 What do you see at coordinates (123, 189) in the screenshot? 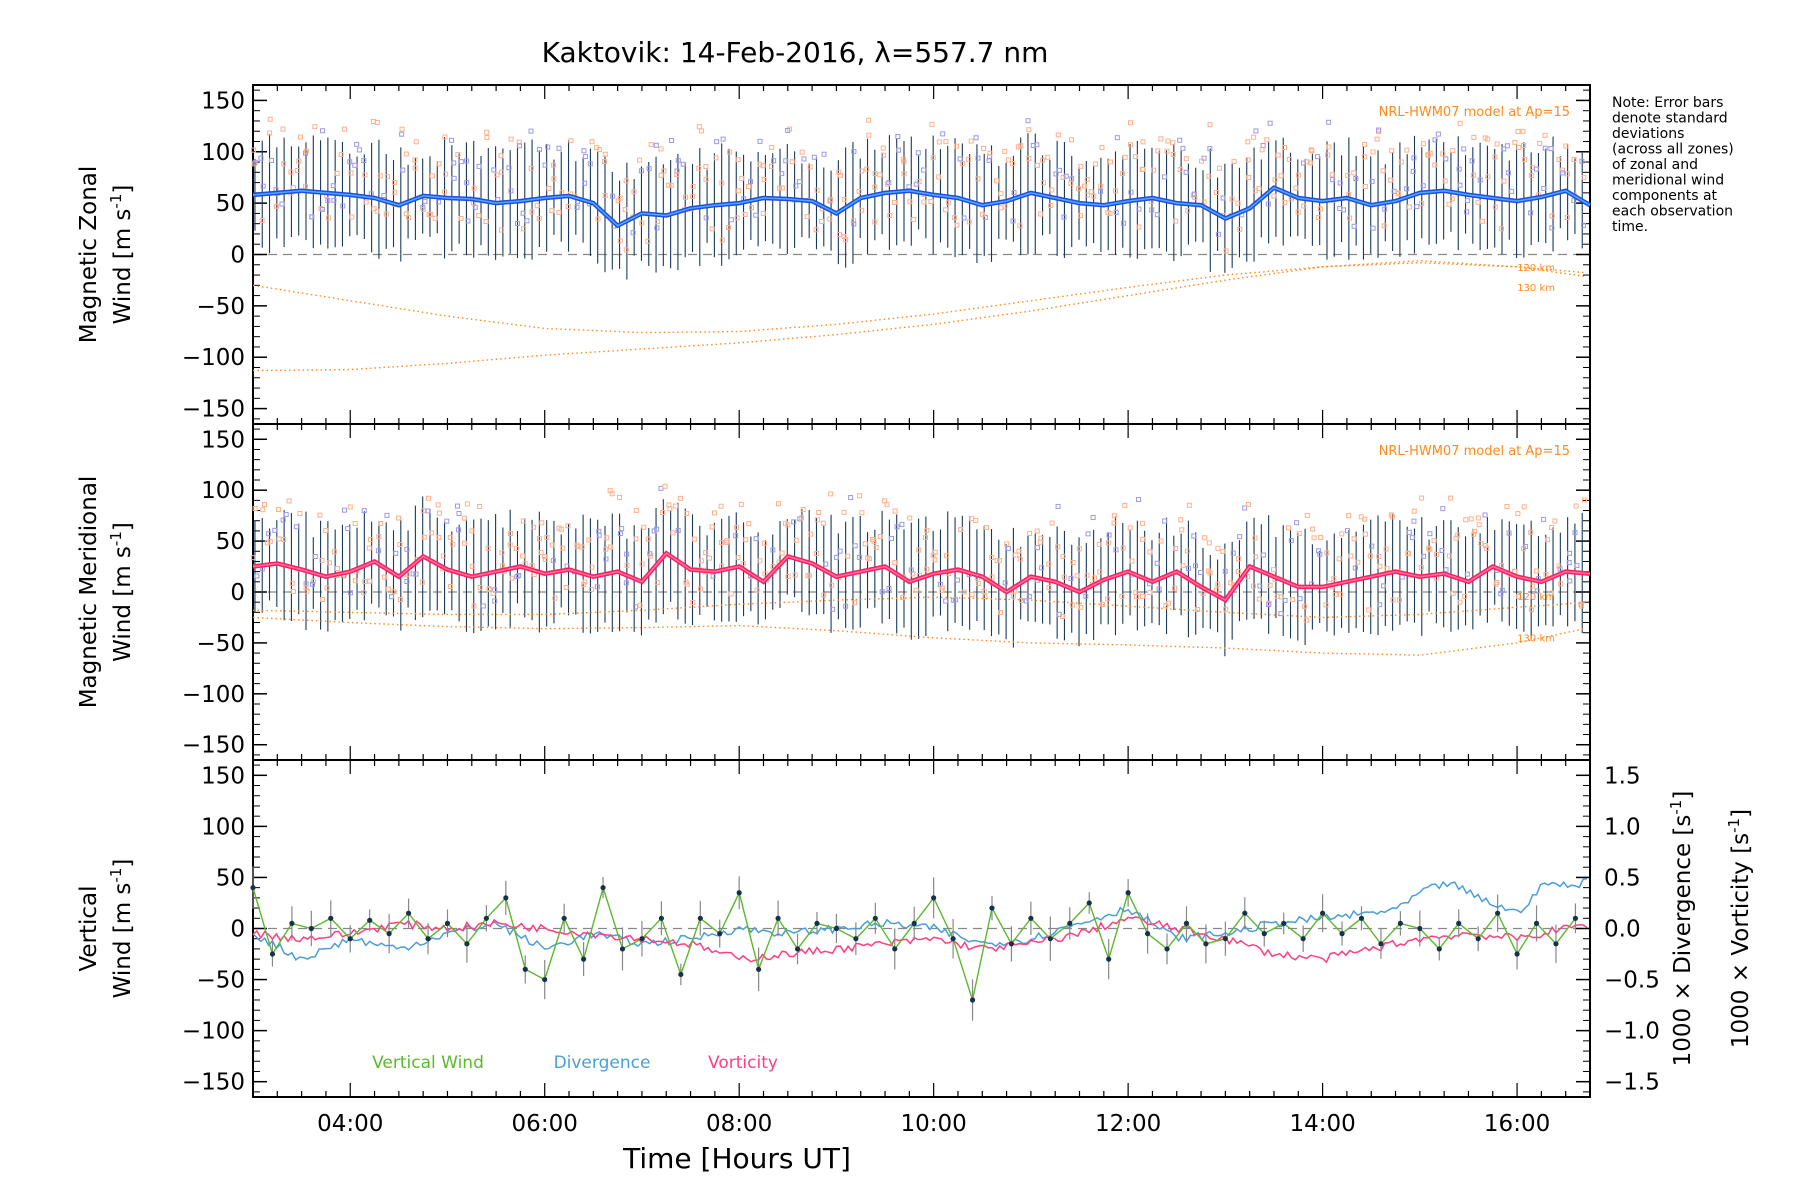
I see `bracket: ]` at bounding box center [123, 189].